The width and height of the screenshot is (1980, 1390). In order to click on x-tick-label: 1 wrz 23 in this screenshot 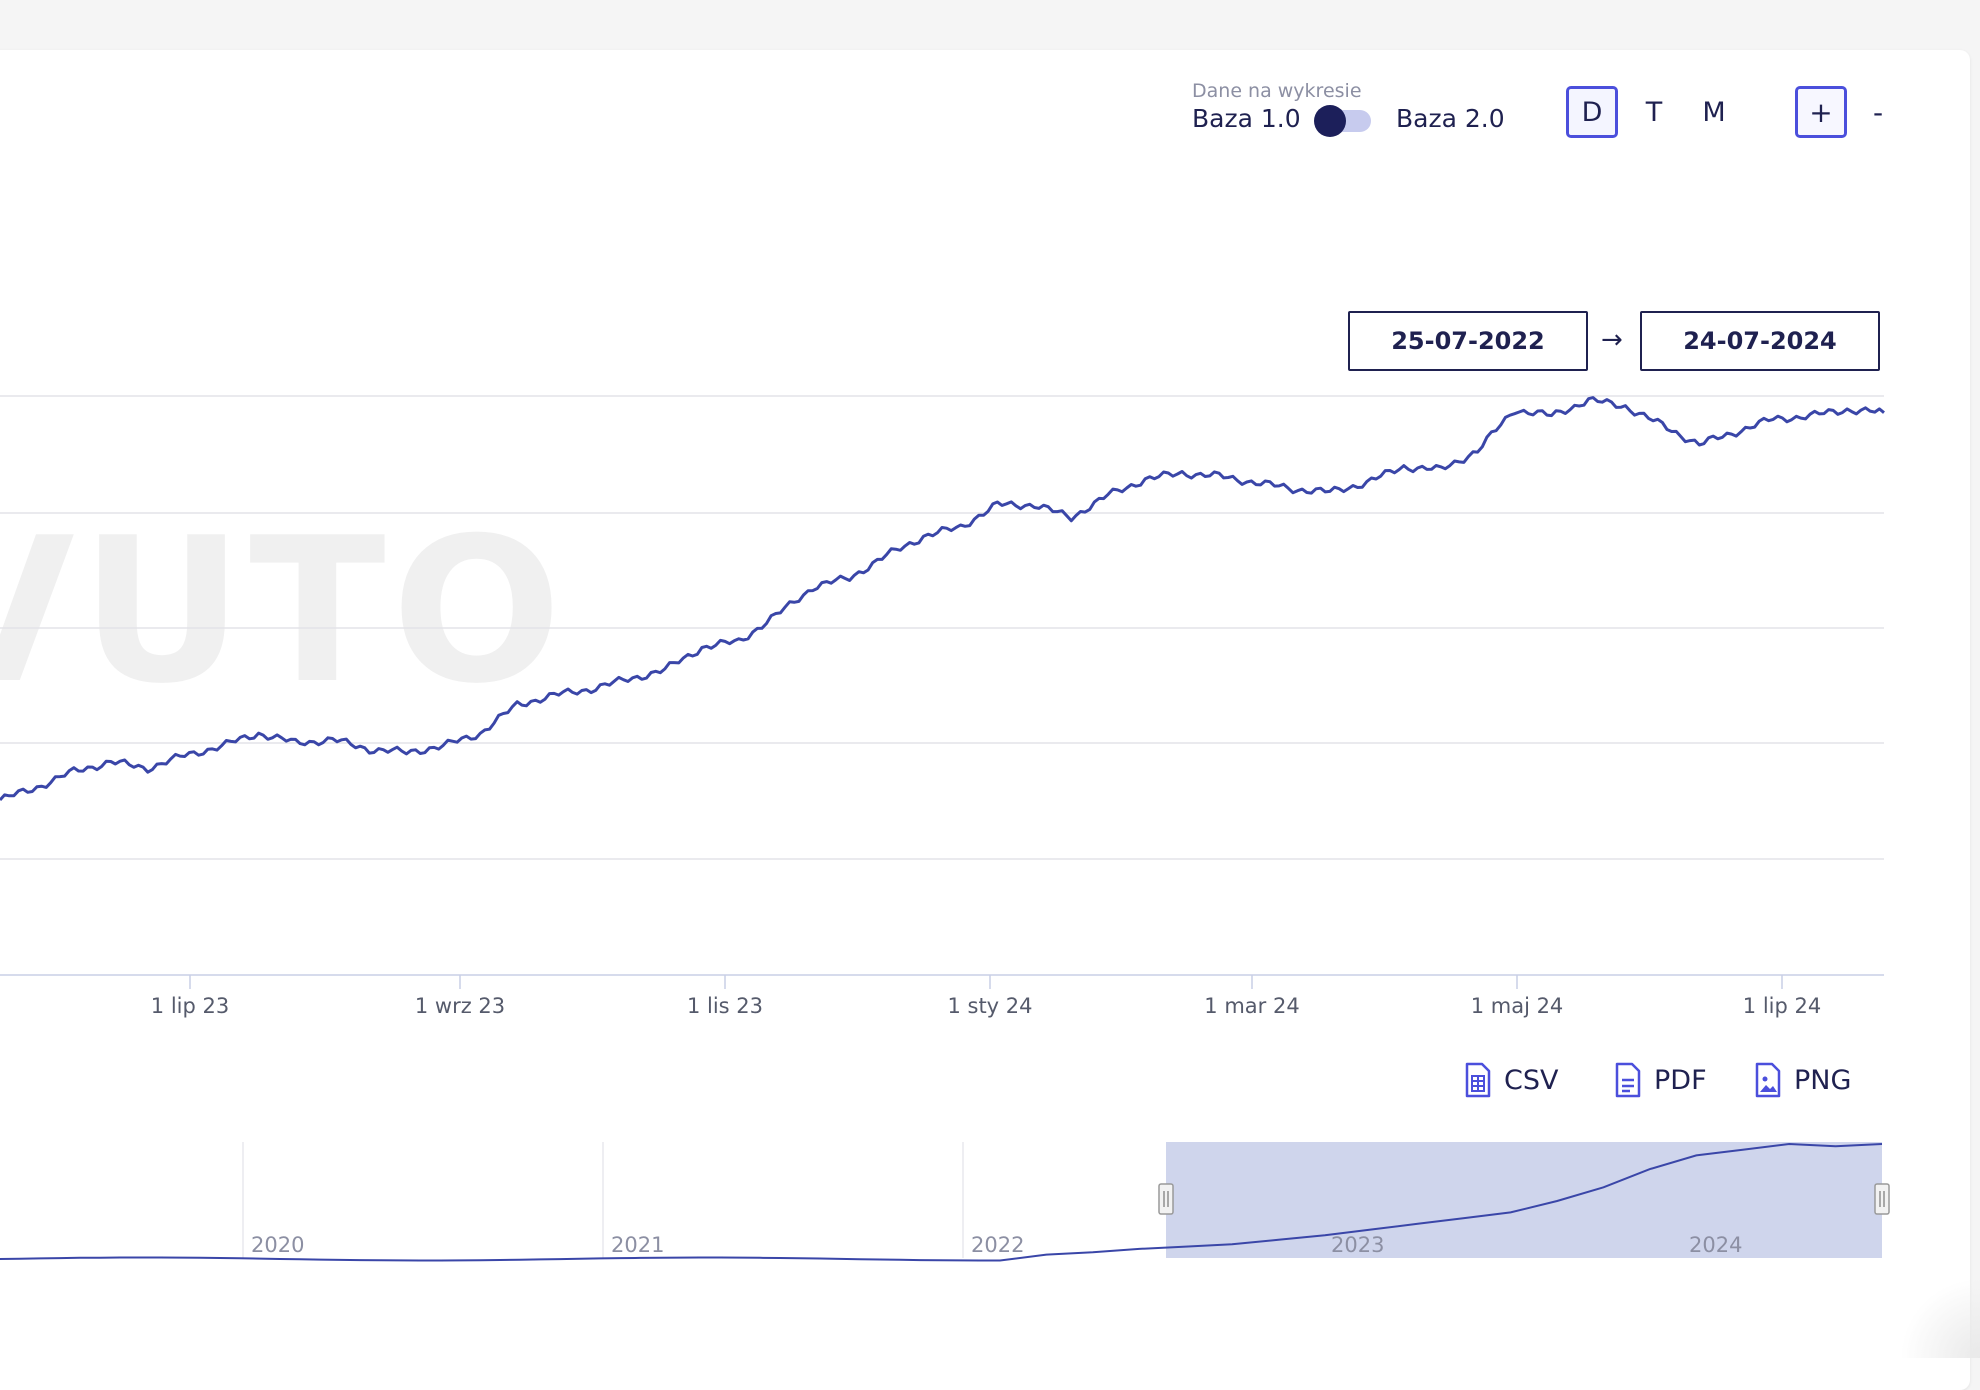, I will do `click(460, 1006)`.